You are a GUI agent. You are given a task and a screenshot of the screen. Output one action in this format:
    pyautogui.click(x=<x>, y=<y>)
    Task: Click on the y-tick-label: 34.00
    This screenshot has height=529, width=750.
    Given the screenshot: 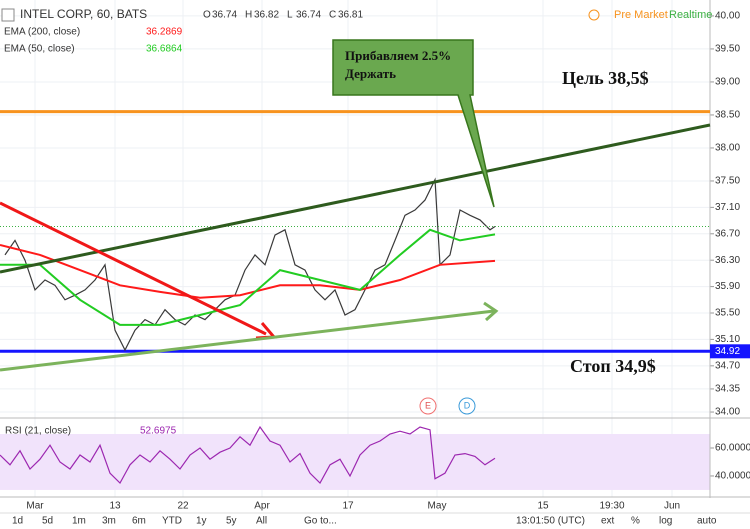 What is the action you would take?
    pyautogui.click(x=727, y=412)
    